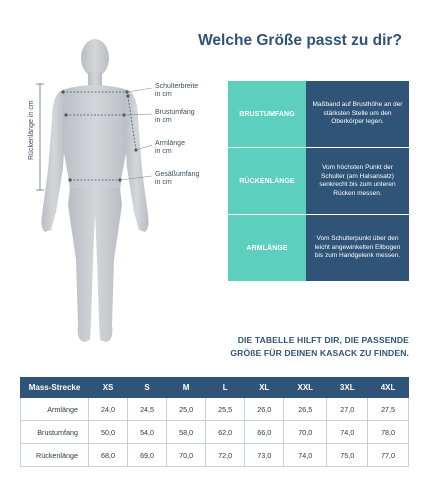  I want to click on row-label: Brustumfang, so click(54, 432).